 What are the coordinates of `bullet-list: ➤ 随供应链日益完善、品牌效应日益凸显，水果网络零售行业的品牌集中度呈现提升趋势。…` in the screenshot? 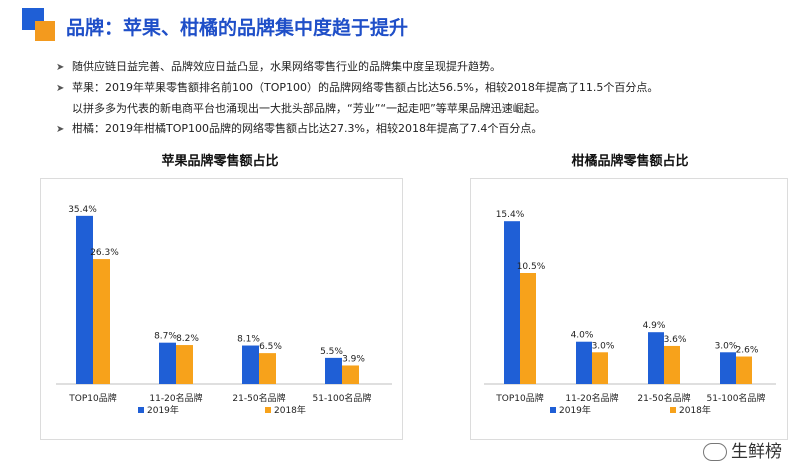 It's located at (357, 98).